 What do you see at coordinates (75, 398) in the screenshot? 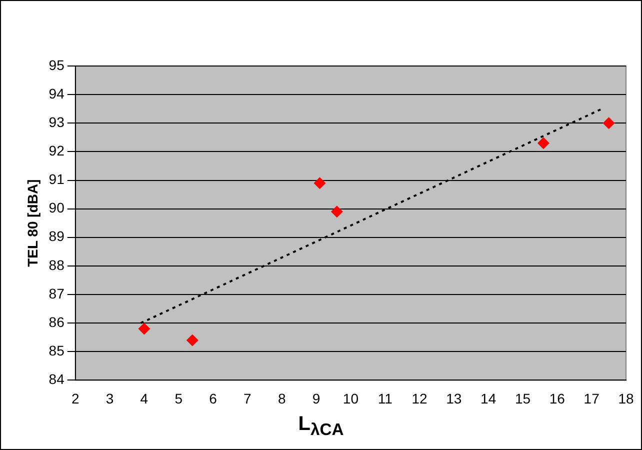
I see `x-tick-label: 2` at bounding box center [75, 398].